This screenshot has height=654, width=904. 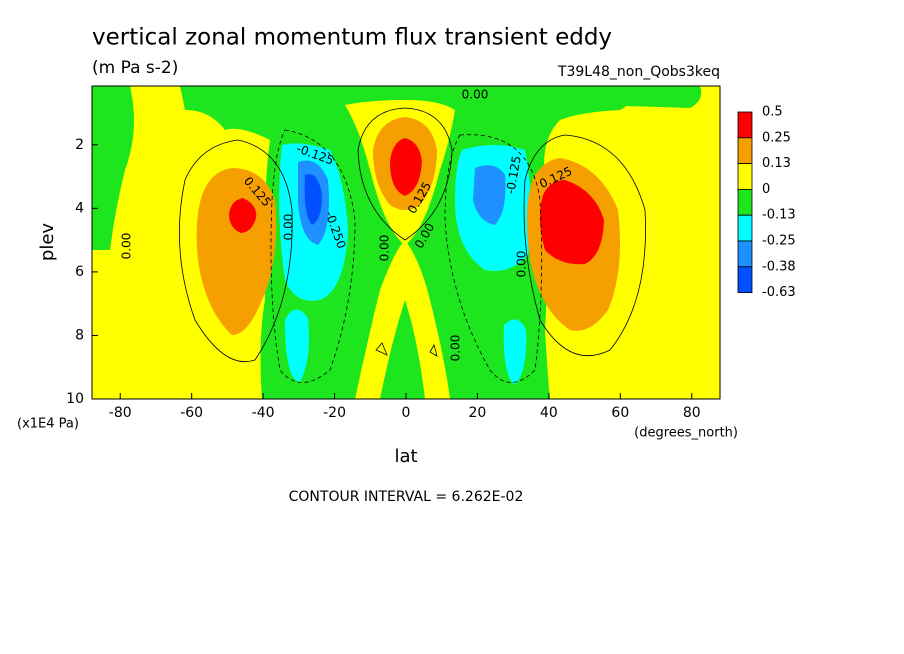 I want to click on colorbar-label: -0.13, so click(x=779, y=215).